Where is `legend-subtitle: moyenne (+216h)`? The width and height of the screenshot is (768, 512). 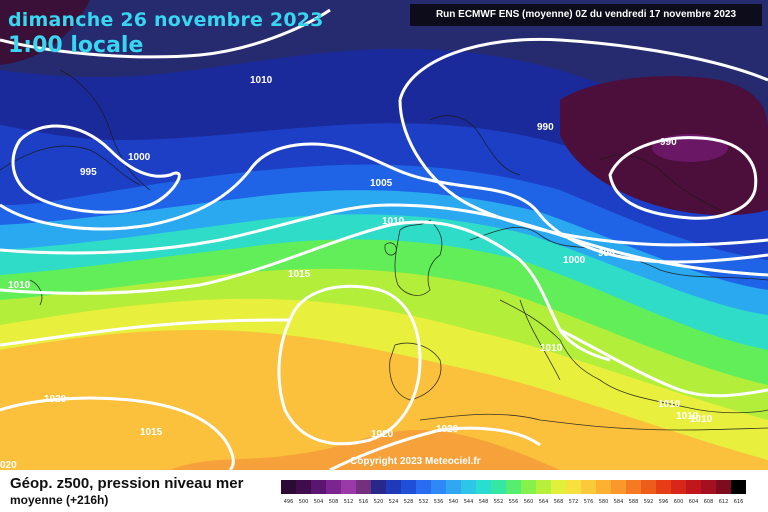
legend-subtitle: moyenne (+216h) is located at coordinates (59, 500).